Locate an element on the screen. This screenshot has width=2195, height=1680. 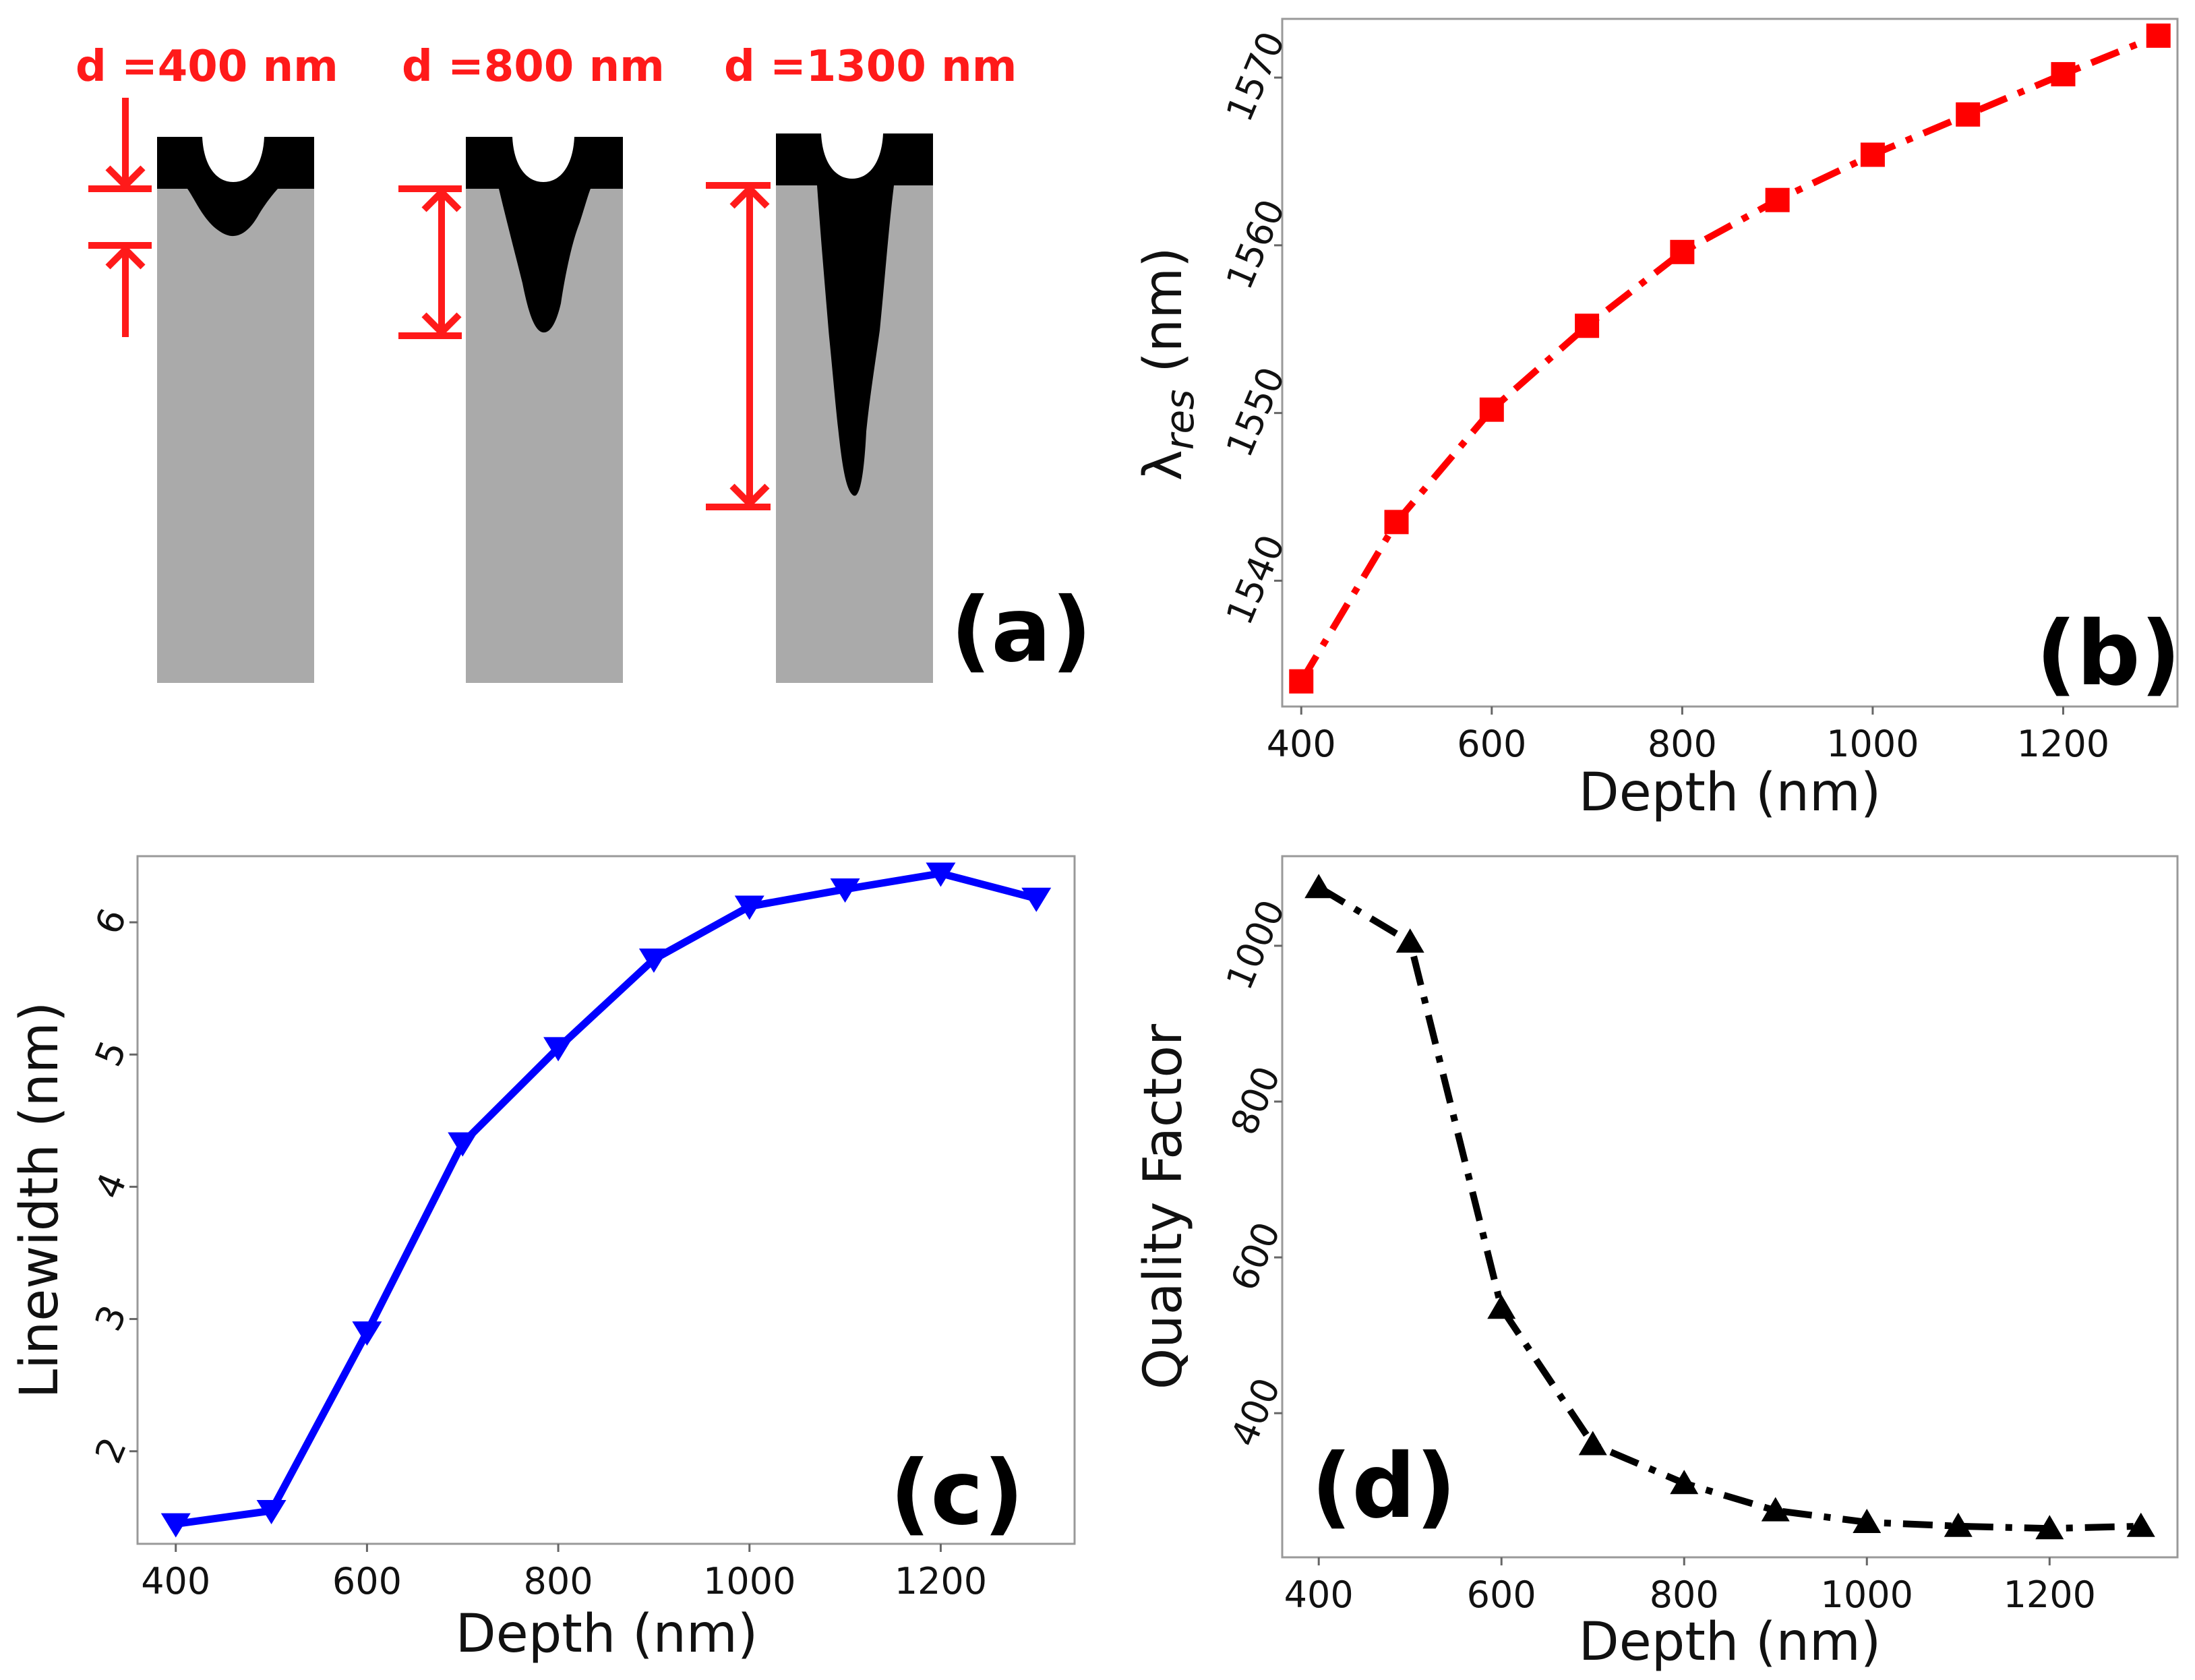
y-tick-label: 2 is located at coordinates (111, 1450).